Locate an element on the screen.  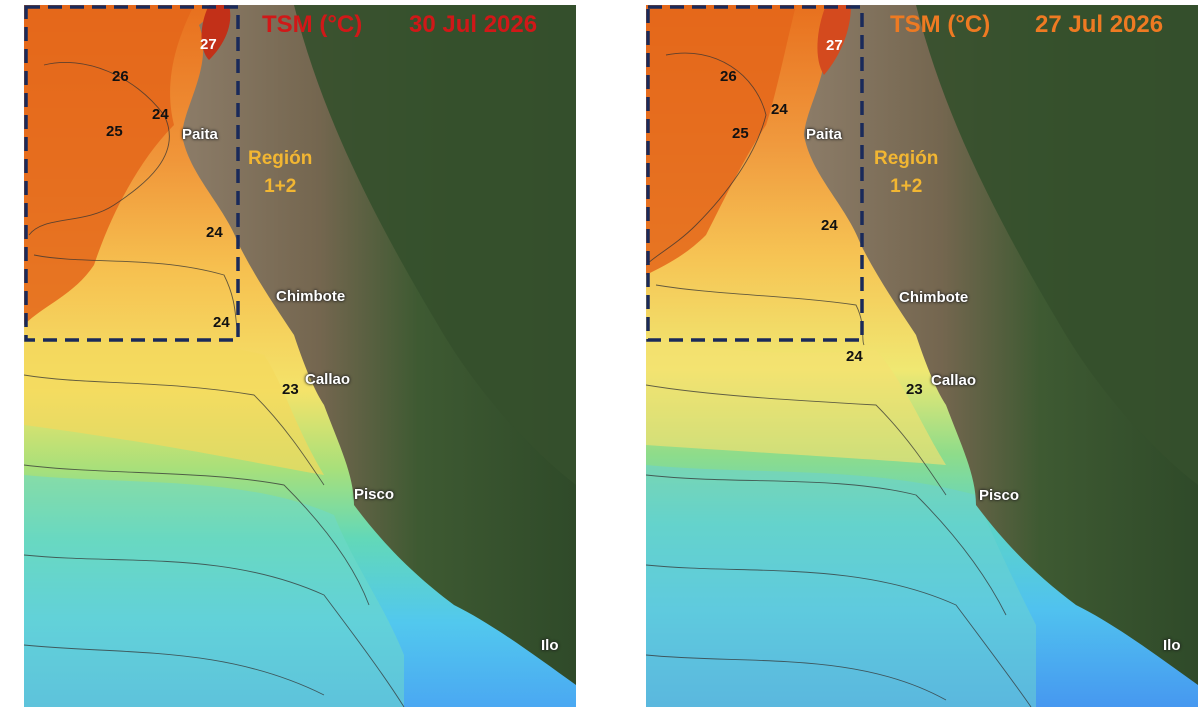
sea-yellow-band is located at coordinates (174, 405).